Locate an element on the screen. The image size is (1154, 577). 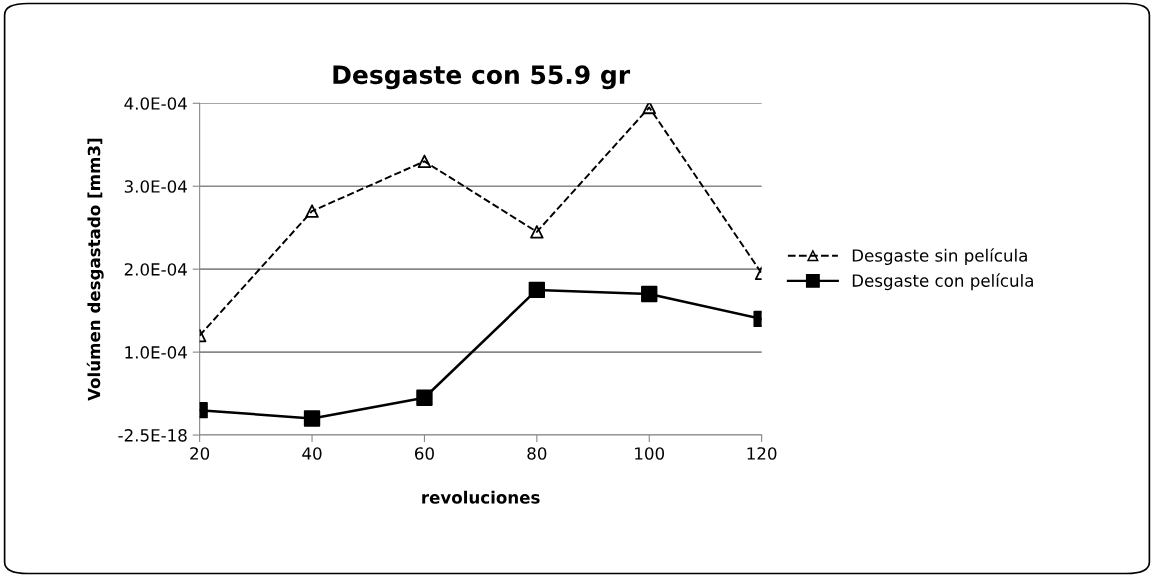
y-tick-label: 2.0E-04 is located at coordinates (155, 269).